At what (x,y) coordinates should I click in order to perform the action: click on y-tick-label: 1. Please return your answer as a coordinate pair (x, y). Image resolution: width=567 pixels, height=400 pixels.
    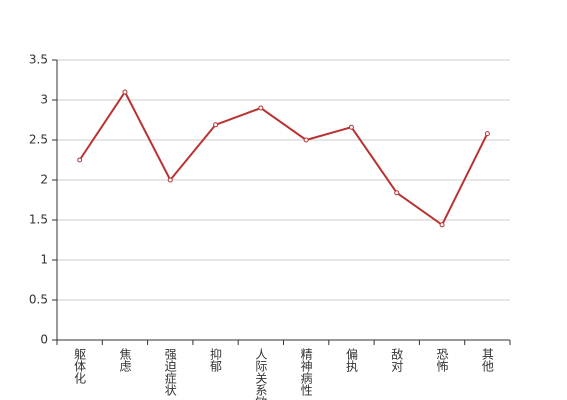
    Looking at the image, I should click on (44, 260).